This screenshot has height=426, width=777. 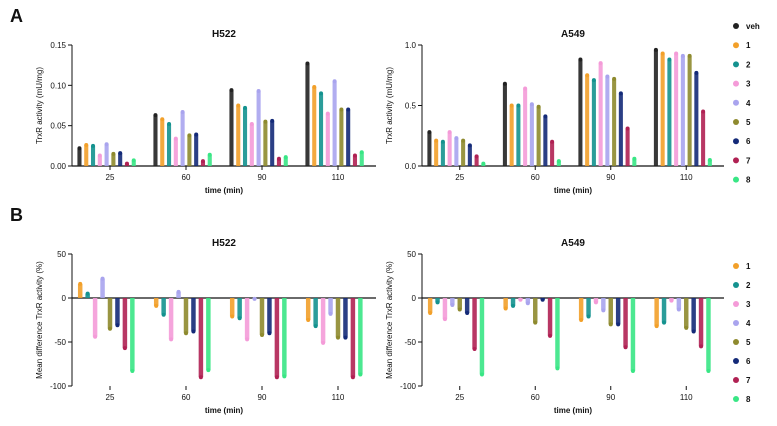 What do you see at coordinates (39, 320) in the screenshot?
I see `y-axis-label: Mean difference TrxR activity (%)` at bounding box center [39, 320].